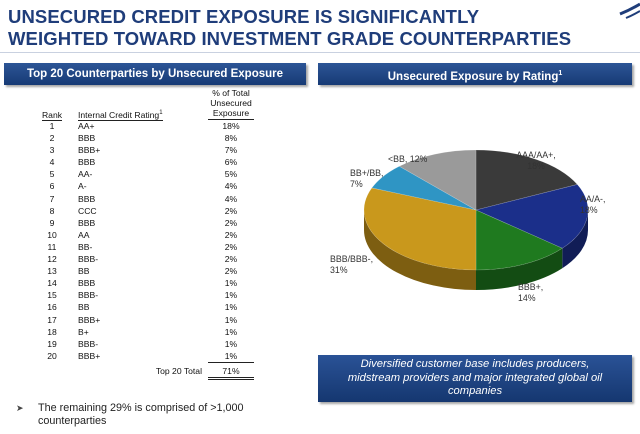 This screenshot has width=640, height=434. I want to click on logo-swoosh-icon, so click(629, 10).